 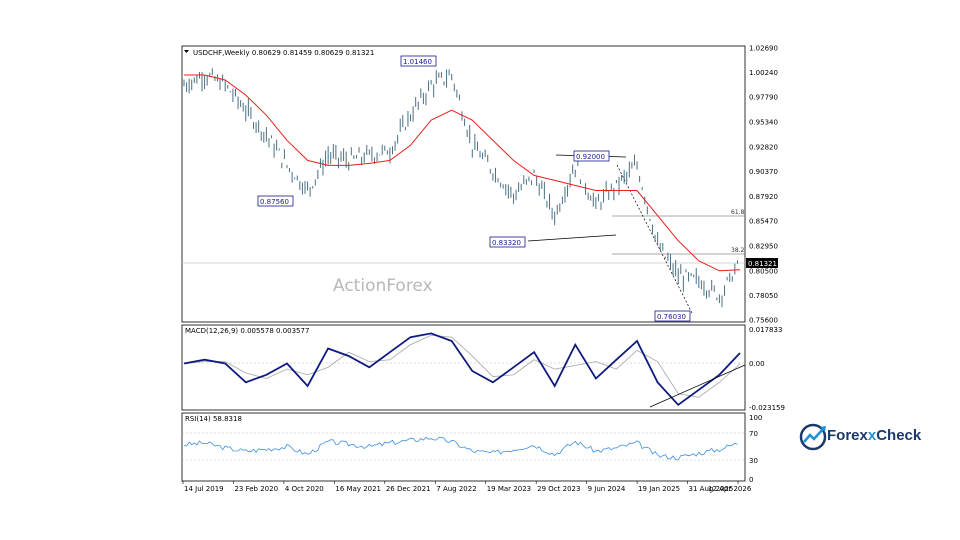 I want to click on level-low1: 0.87560, so click(x=275, y=201).